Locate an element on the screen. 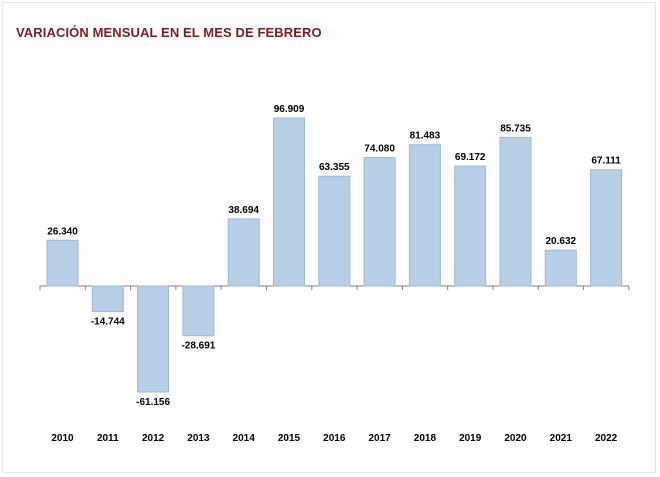 The image size is (660, 477). x-tick-label-2013: 2013 is located at coordinates (198, 438).